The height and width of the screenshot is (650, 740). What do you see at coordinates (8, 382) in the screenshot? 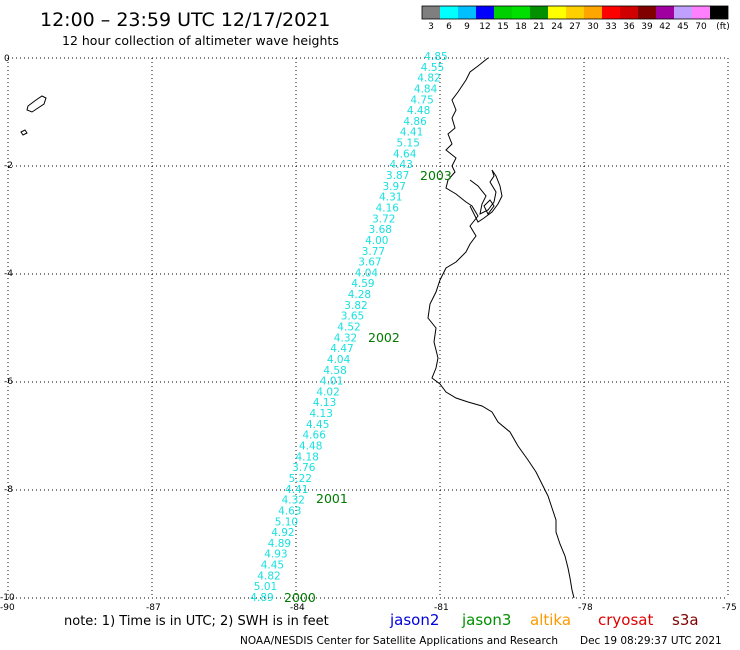
I see `lat-label: -6` at bounding box center [8, 382].